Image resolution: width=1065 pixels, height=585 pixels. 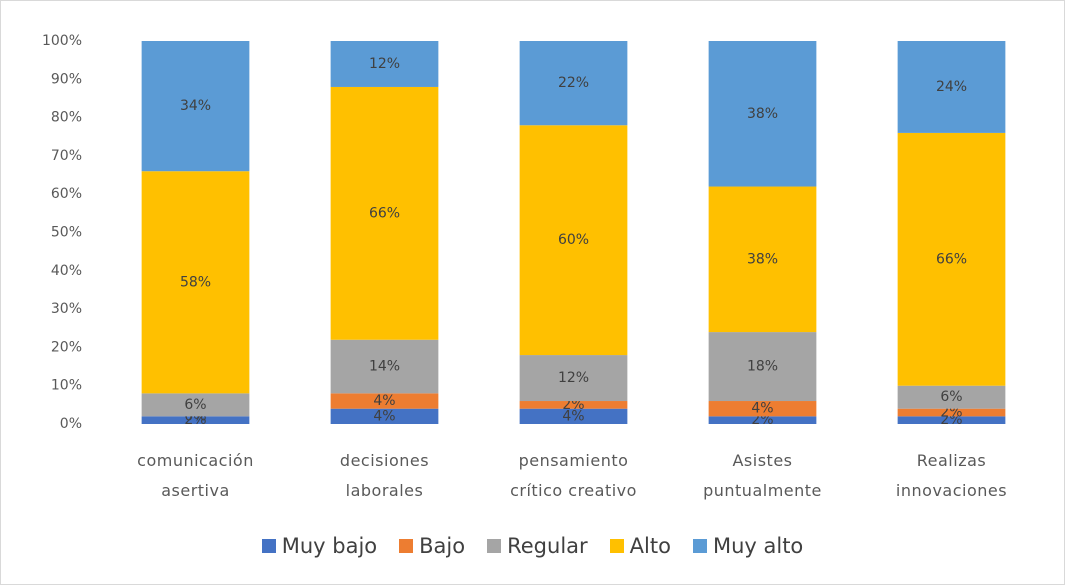 I want to click on legend-item: Muy alto, so click(x=748, y=546).